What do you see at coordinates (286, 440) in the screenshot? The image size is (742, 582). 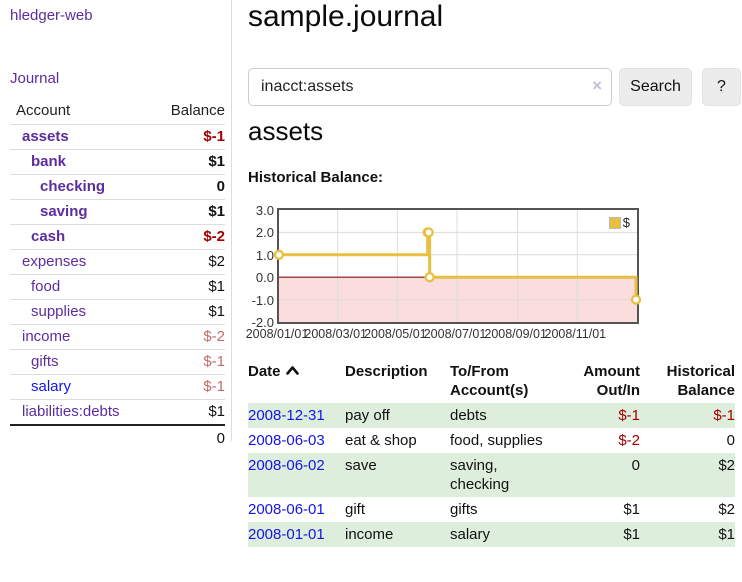 I see `transaction-date-link: 2008-06-03` at bounding box center [286, 440].